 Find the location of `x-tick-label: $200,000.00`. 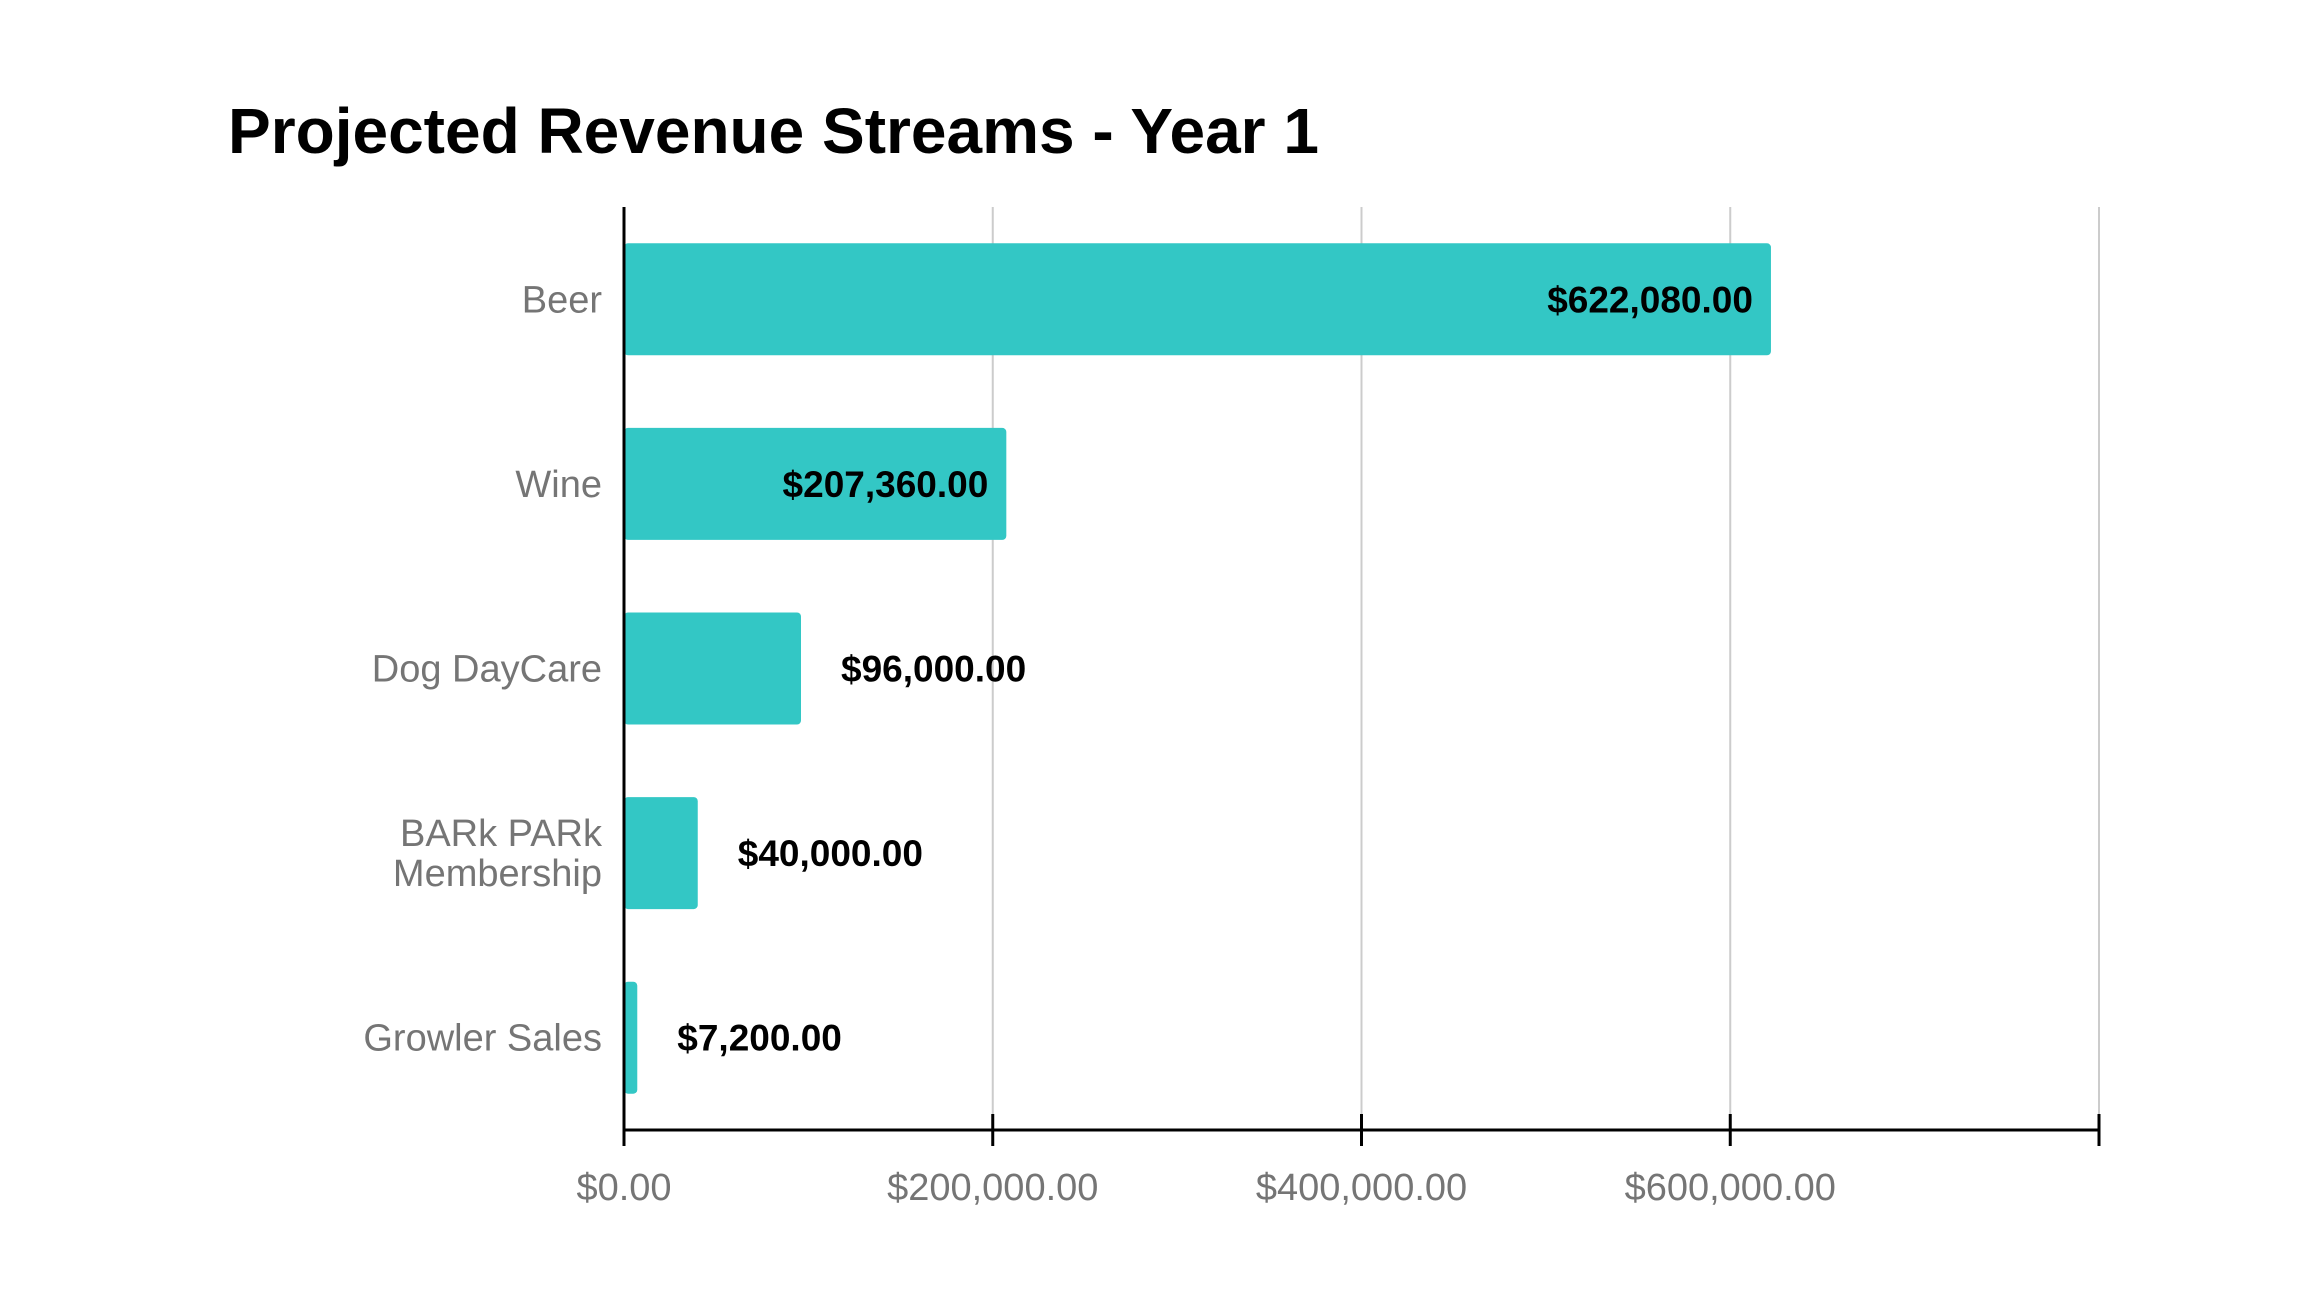

x-tick-label: $200,000.00 is located at coordinates (992, 1188).